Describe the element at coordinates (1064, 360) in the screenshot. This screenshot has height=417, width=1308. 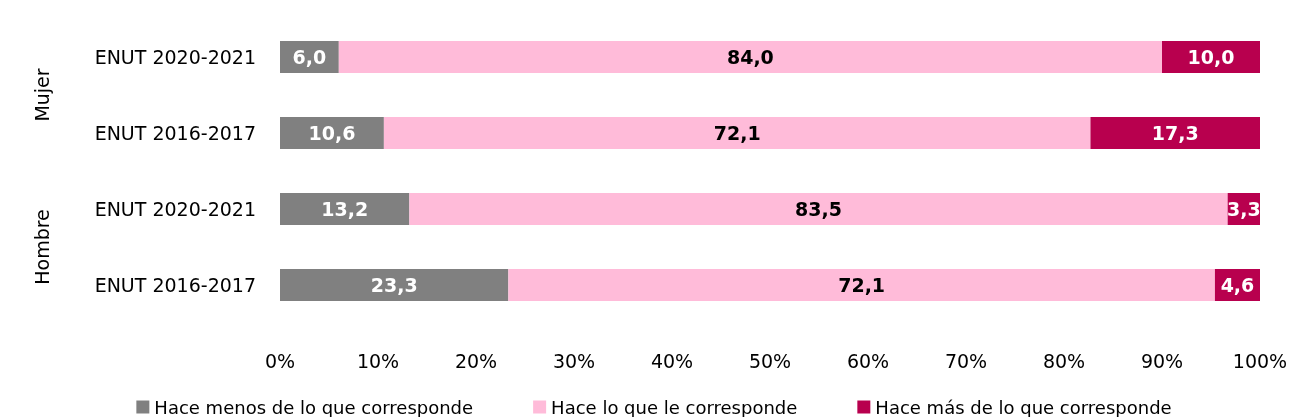
I see `x-tick-label: 80%` at that location.